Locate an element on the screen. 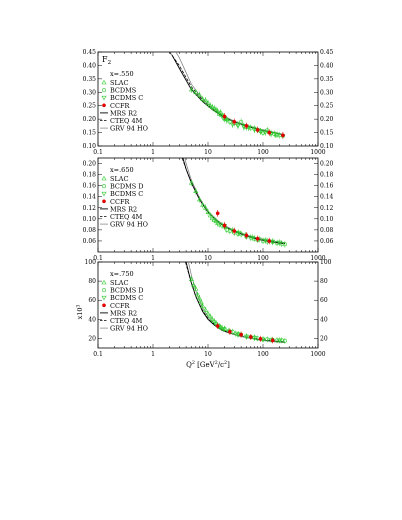  x-tick-label: 10 is located at coordinates (208, 258).